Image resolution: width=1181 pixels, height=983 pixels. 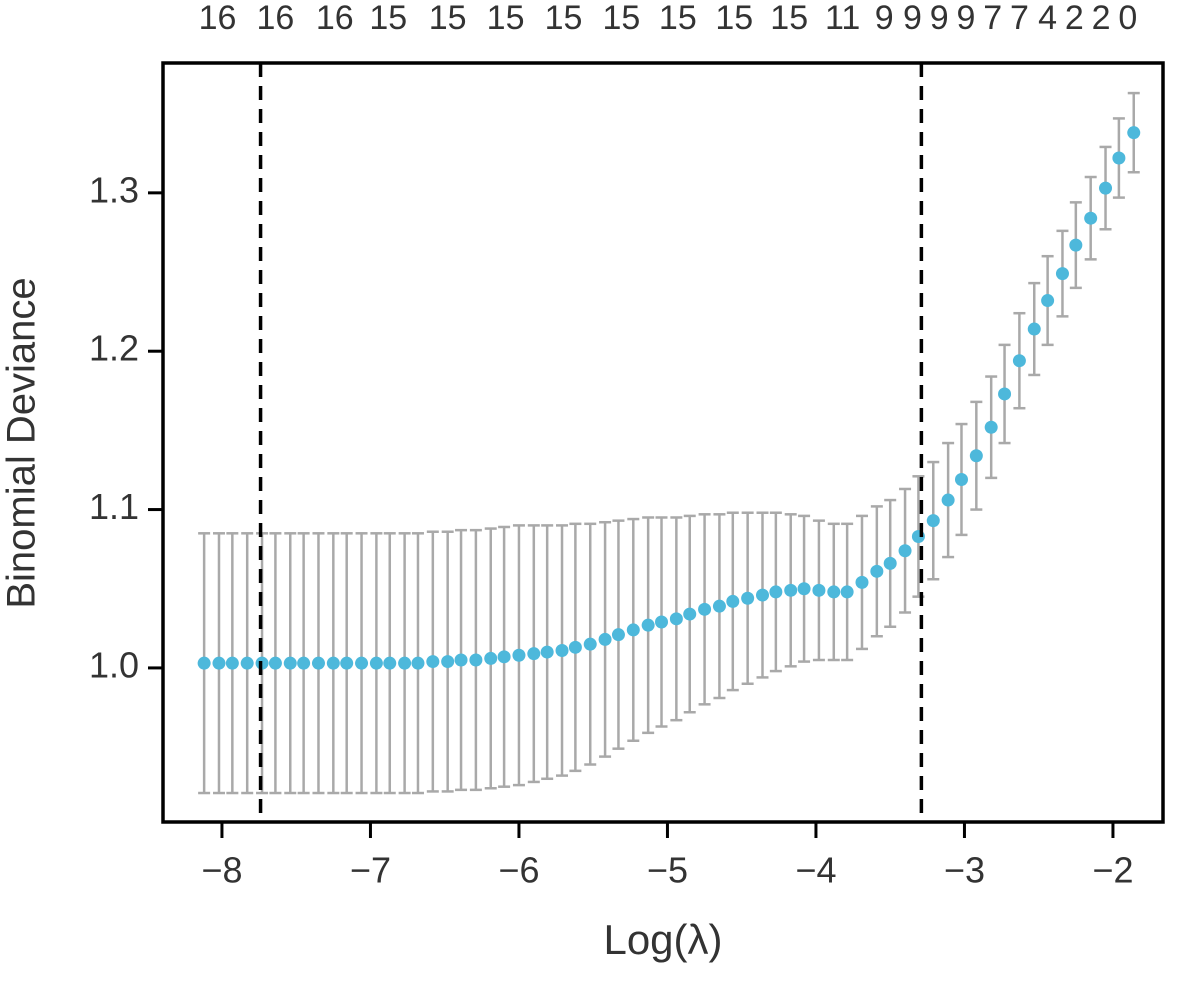 I want to click on x-tick-label: −6, so click(x=518, y=870).